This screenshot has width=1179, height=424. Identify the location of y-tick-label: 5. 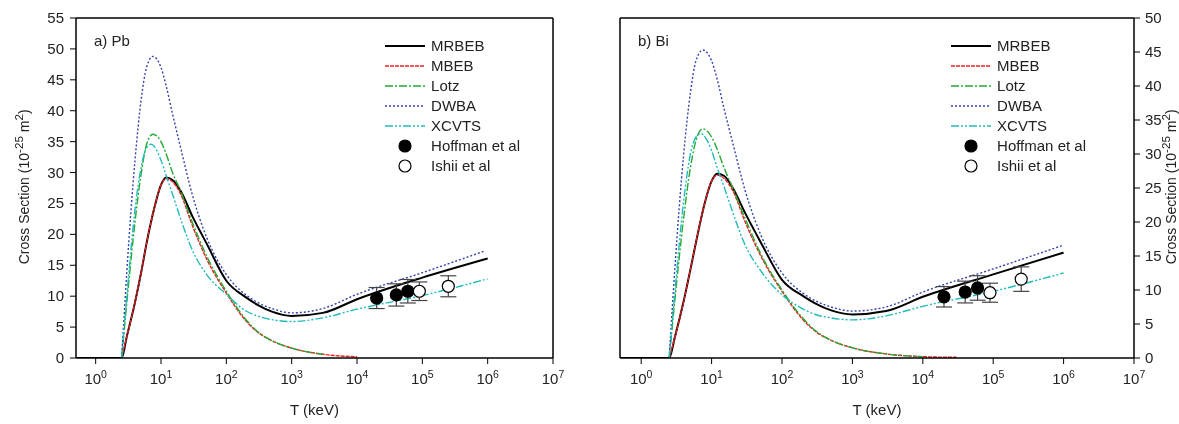
(59, 327).